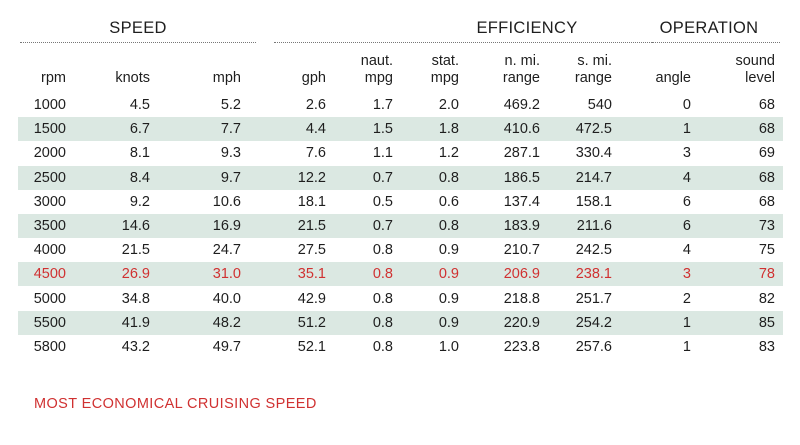  I want to click on column-header-sound_level: sound level, so click(747, 67).